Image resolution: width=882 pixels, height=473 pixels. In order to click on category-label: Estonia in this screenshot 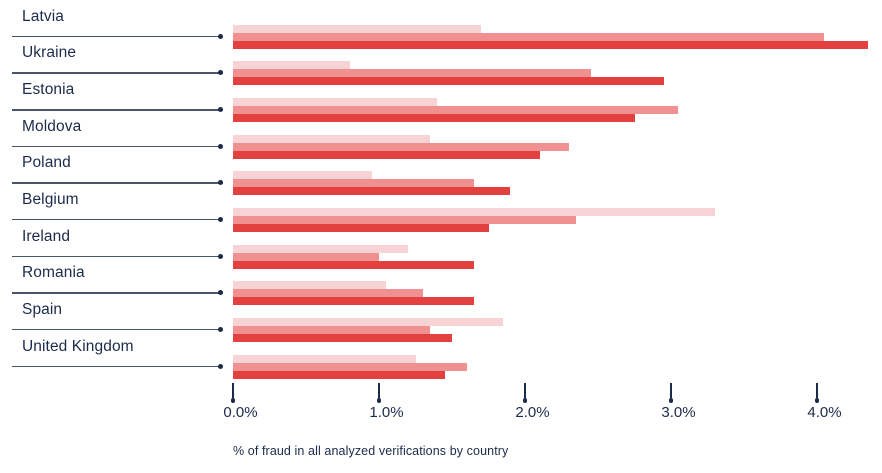, I will do `click(48, 89)`.